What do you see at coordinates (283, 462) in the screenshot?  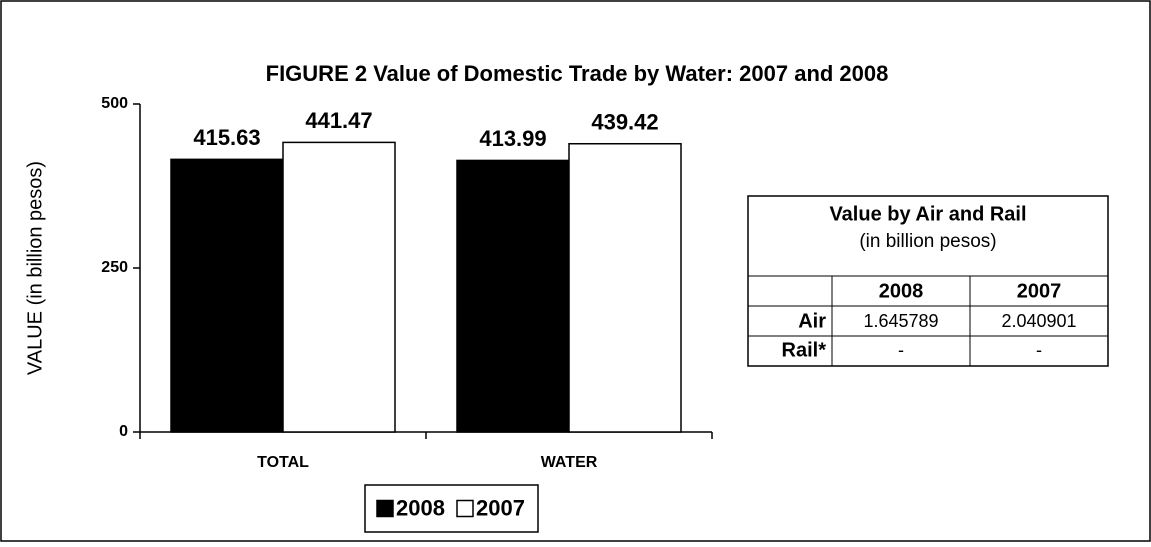 I see `x-tick-label: TOTAL` at bounding box center [283, 462].